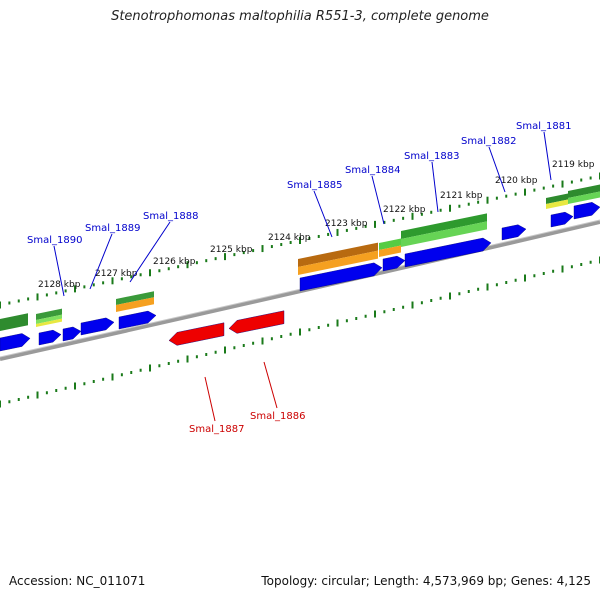 Image resolution: width=600 pixels, height=600 pixels. What do you see at coordinates (77, 581) in the screenshot?
I see `accession-text: Accession: NC_011071` at bounding box center [77, 581].